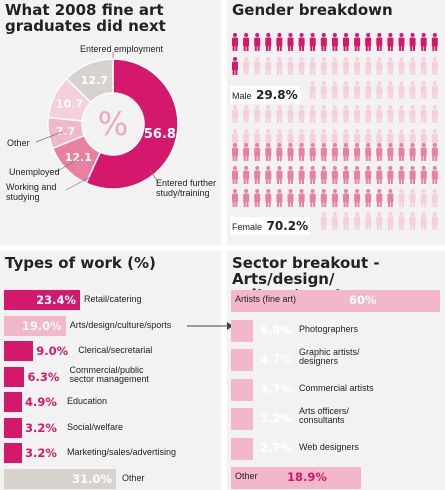 This screenshot has height=490, width=445. I want to click on work-bar-row: 4.9% Education, so click(111, 402).